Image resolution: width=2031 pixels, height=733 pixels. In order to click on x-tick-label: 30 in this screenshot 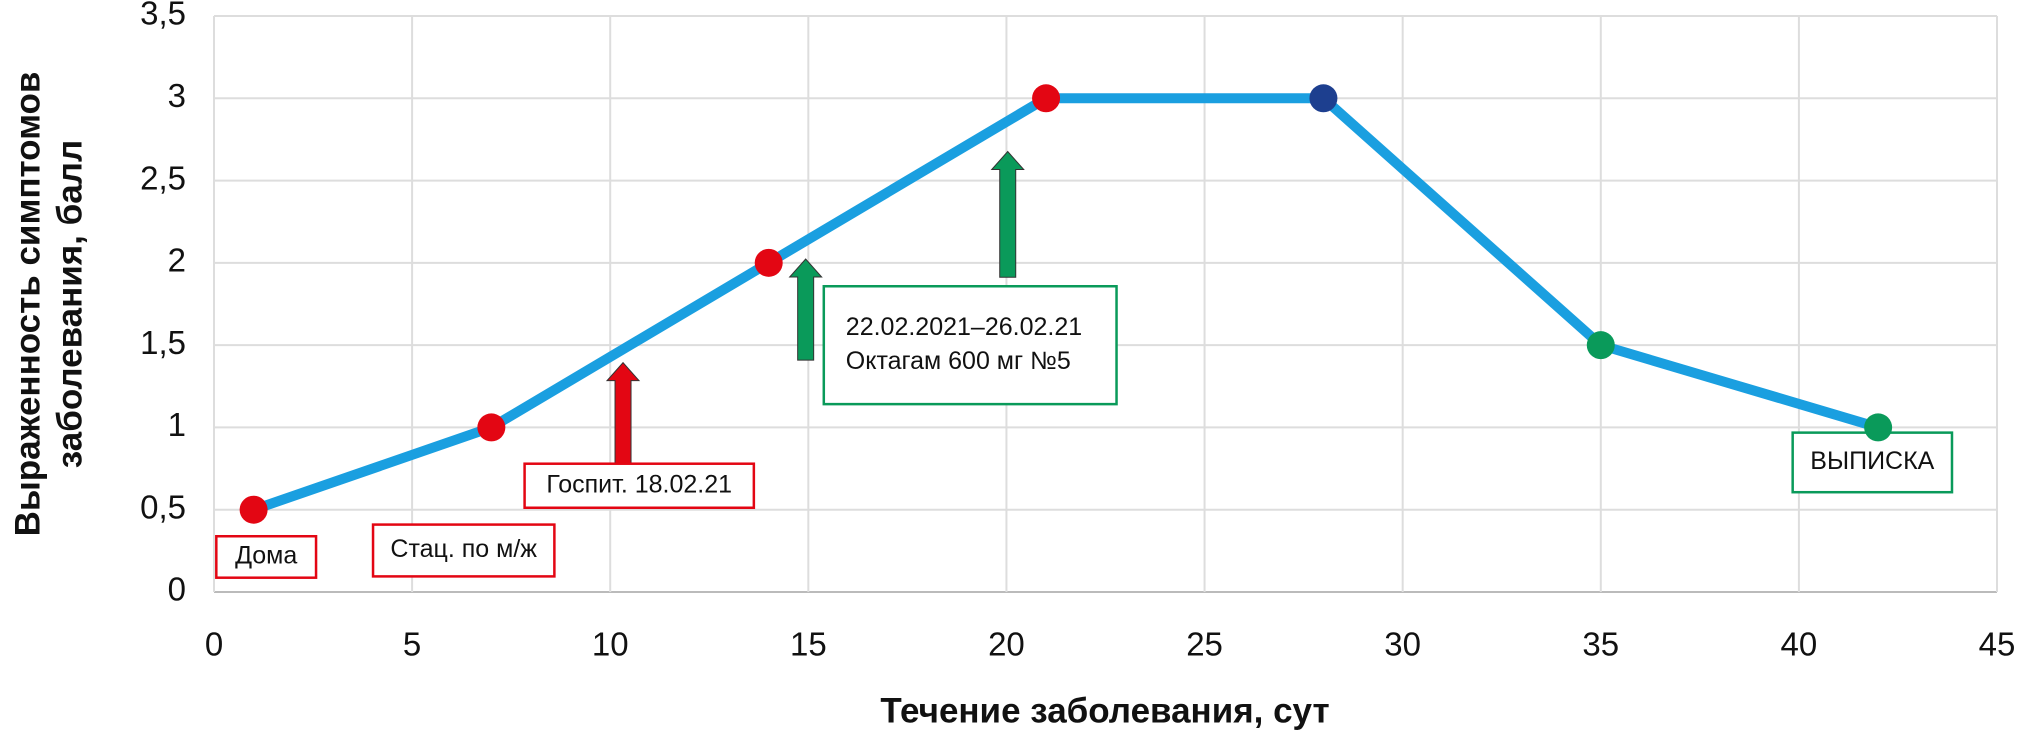, I will do `click(1402, 644)`.